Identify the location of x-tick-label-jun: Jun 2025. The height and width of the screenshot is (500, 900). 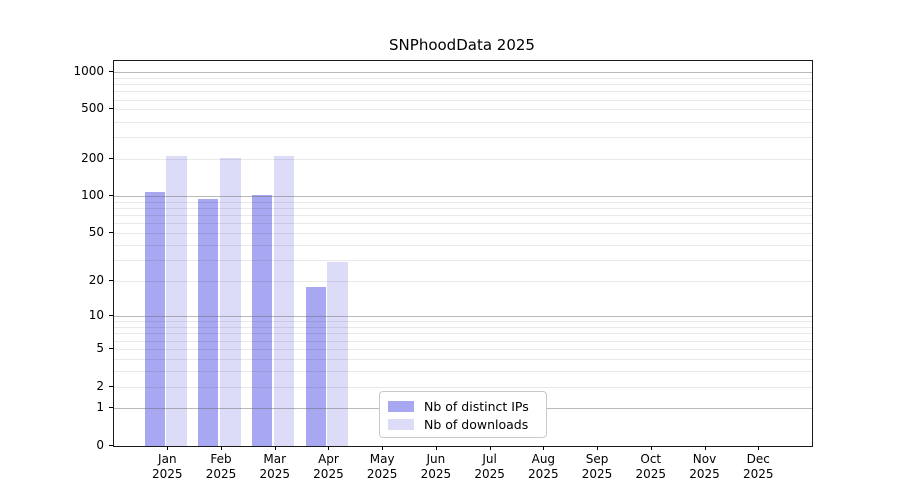
(436, 467).